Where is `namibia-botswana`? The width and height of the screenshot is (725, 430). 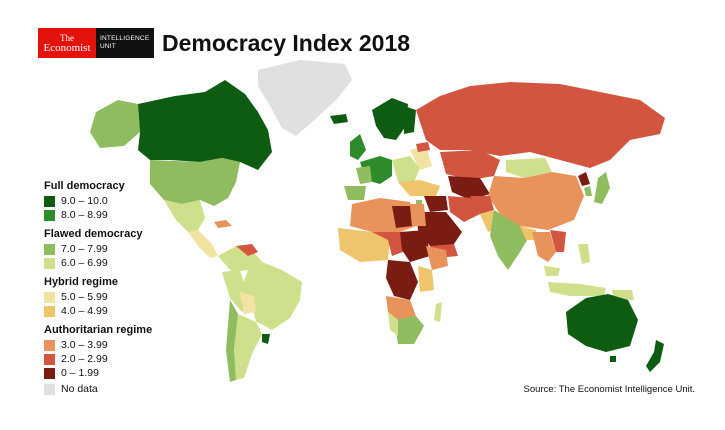
namibia-botswana is located at coordinates (393, 324).